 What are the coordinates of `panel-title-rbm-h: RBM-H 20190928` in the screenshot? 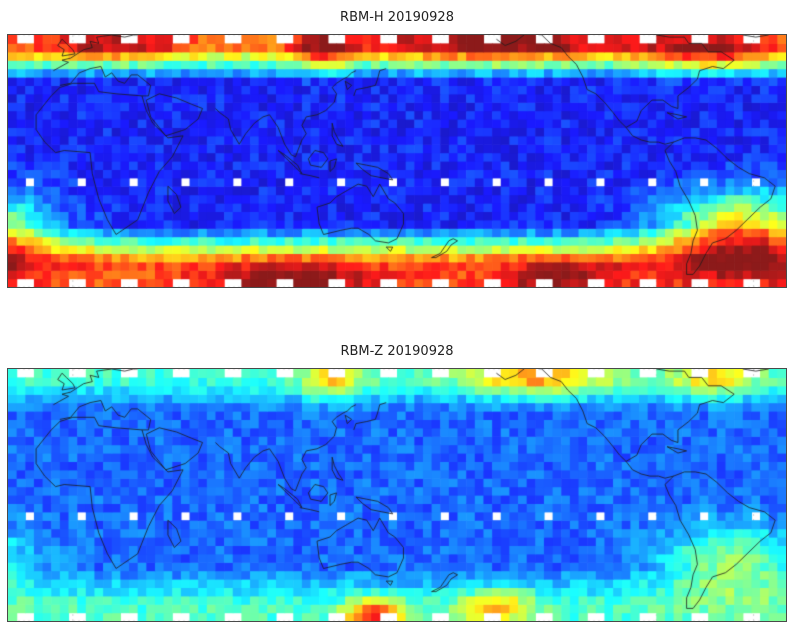 It's located at (397, 17).